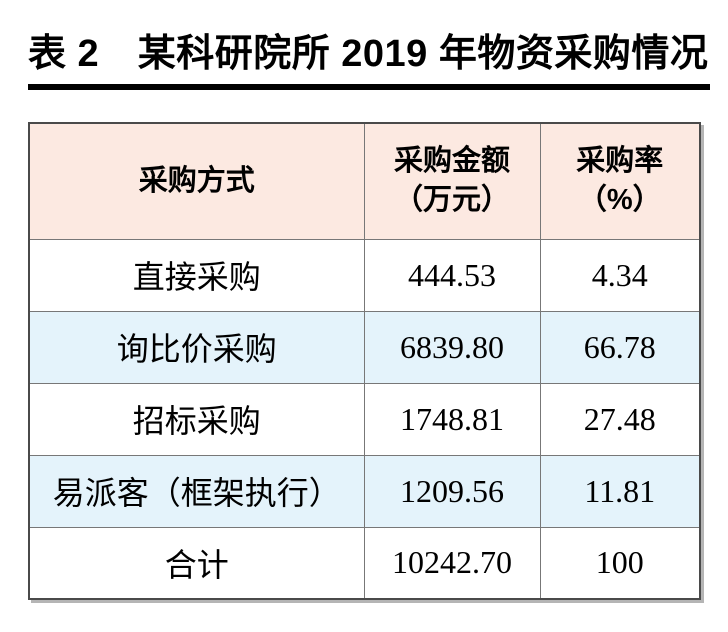 The height and width of the screenshot is (632, 728). What do you see at coordinates (196, 419) in the screenshot?
I see `method-cell: 招标采购` at bounding box center [196, 419].